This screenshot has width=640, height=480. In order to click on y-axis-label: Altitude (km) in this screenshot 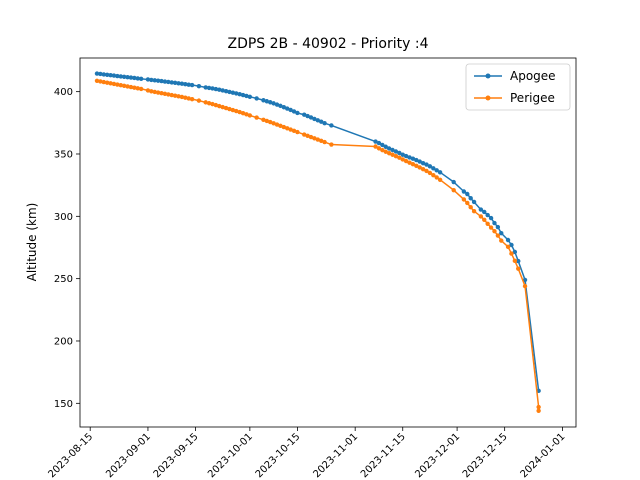, I will do `click(32, 242)`.